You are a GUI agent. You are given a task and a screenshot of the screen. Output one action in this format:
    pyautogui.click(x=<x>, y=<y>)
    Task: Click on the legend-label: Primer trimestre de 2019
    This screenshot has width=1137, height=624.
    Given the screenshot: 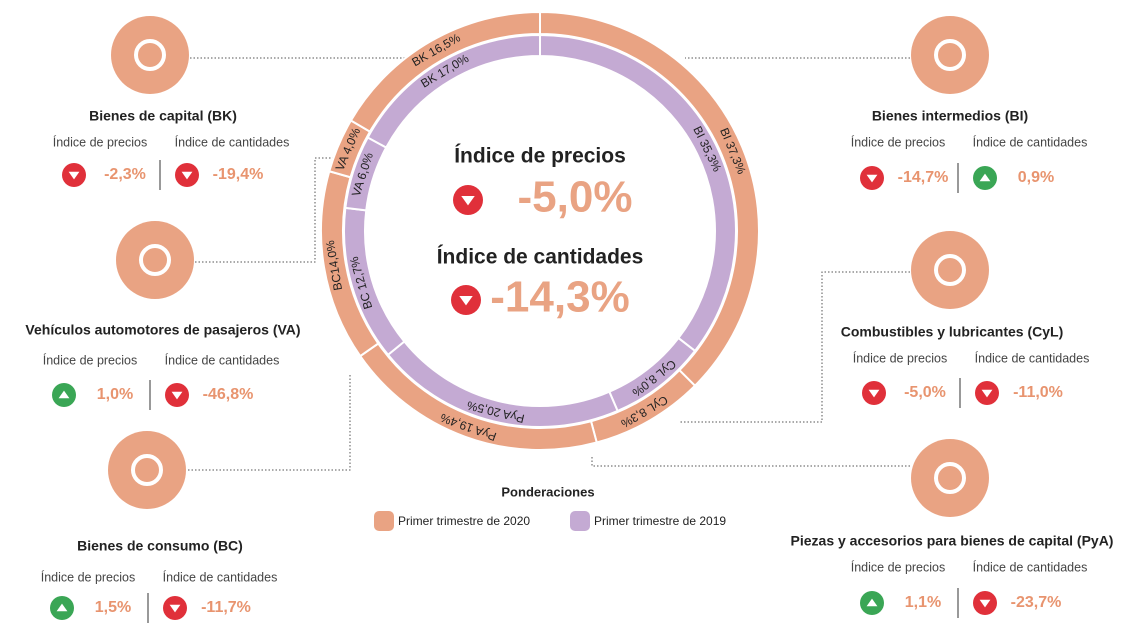 What is the action you would take?
    pyautogui.click(x=660, y=521)
    